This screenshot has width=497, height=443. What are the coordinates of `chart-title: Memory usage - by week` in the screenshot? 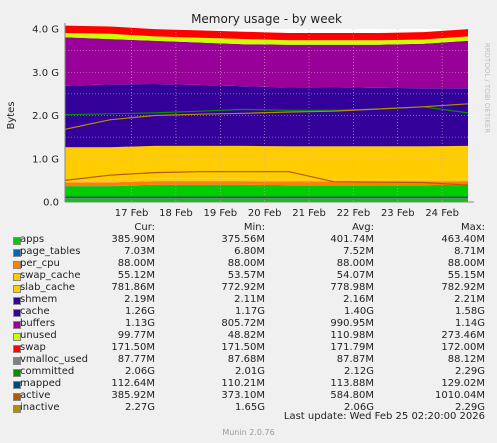 It's located at (266, 19).